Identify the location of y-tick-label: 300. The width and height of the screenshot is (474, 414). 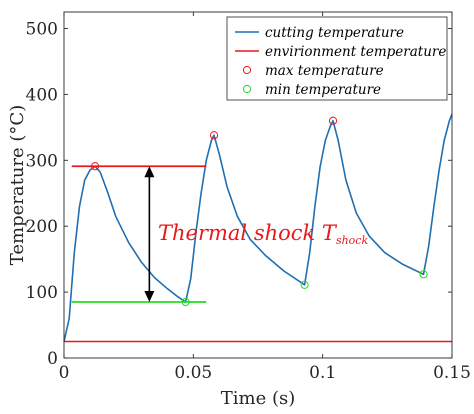
(42, 161).